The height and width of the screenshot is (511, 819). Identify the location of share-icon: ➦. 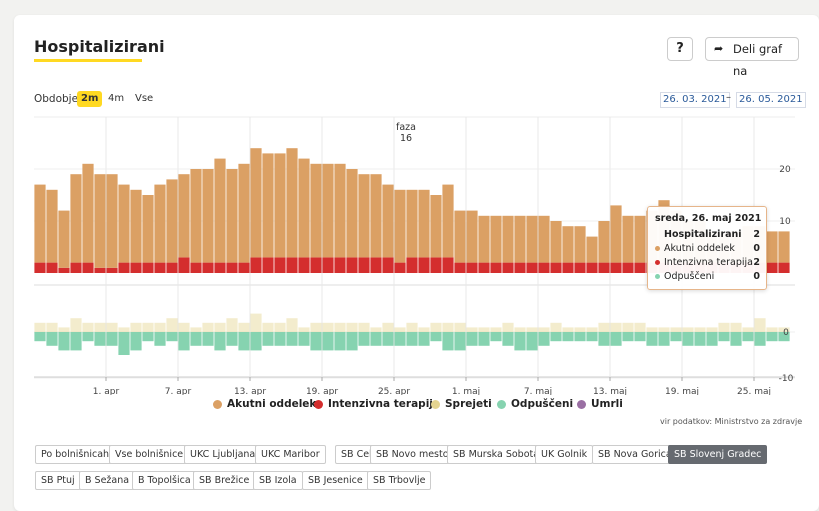
(719, 48).